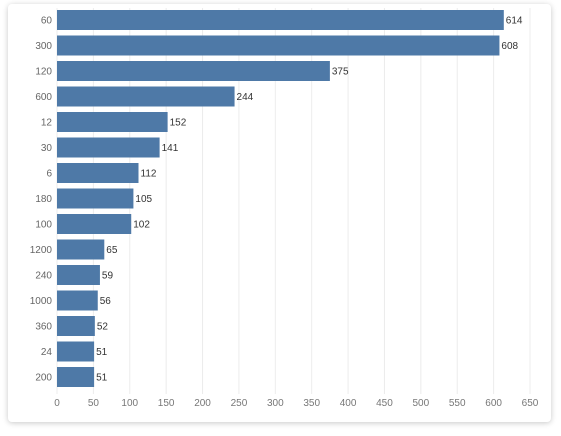 The image size is (561, 436). What do you see at coordinates (141, 225) in the screenshot?
I see `bar-data-label: 102` at bounding box center [141, 225].